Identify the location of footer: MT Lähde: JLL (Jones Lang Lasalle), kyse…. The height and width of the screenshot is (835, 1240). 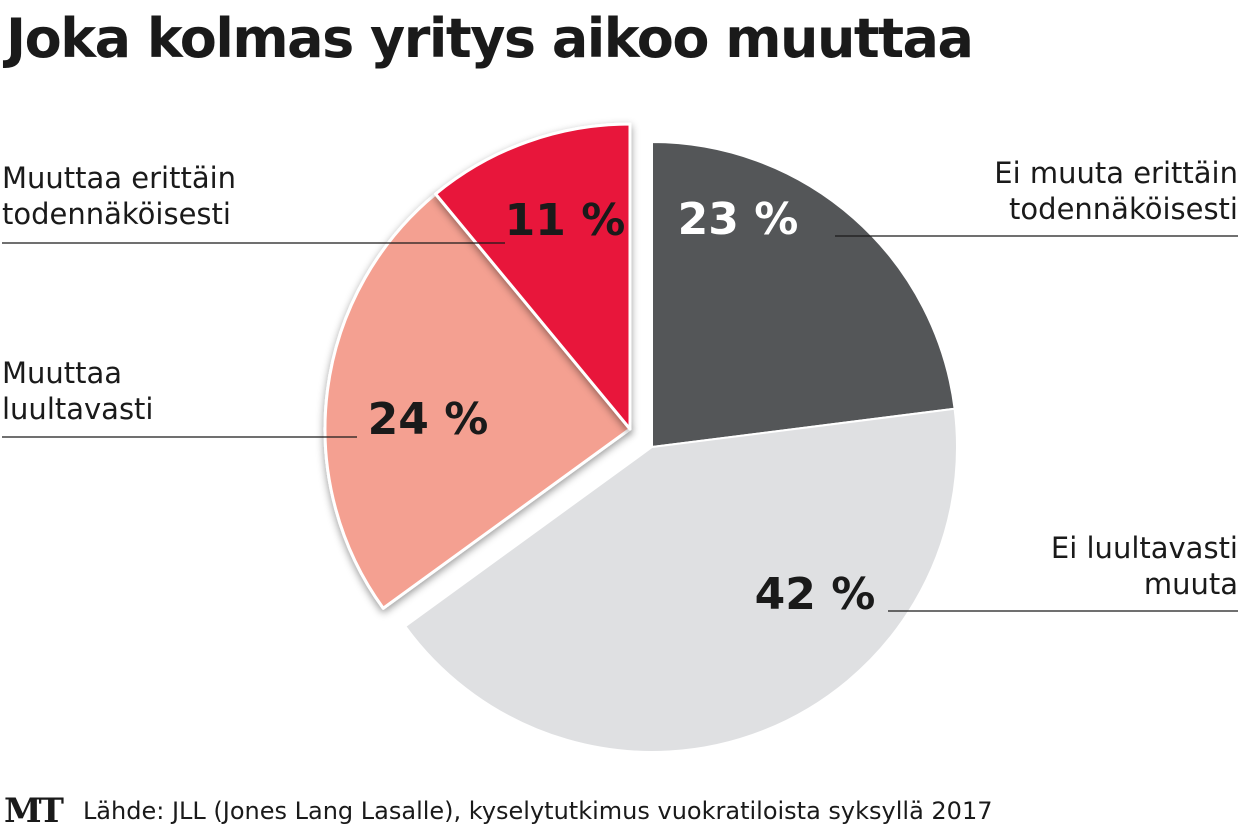
(498, 811).